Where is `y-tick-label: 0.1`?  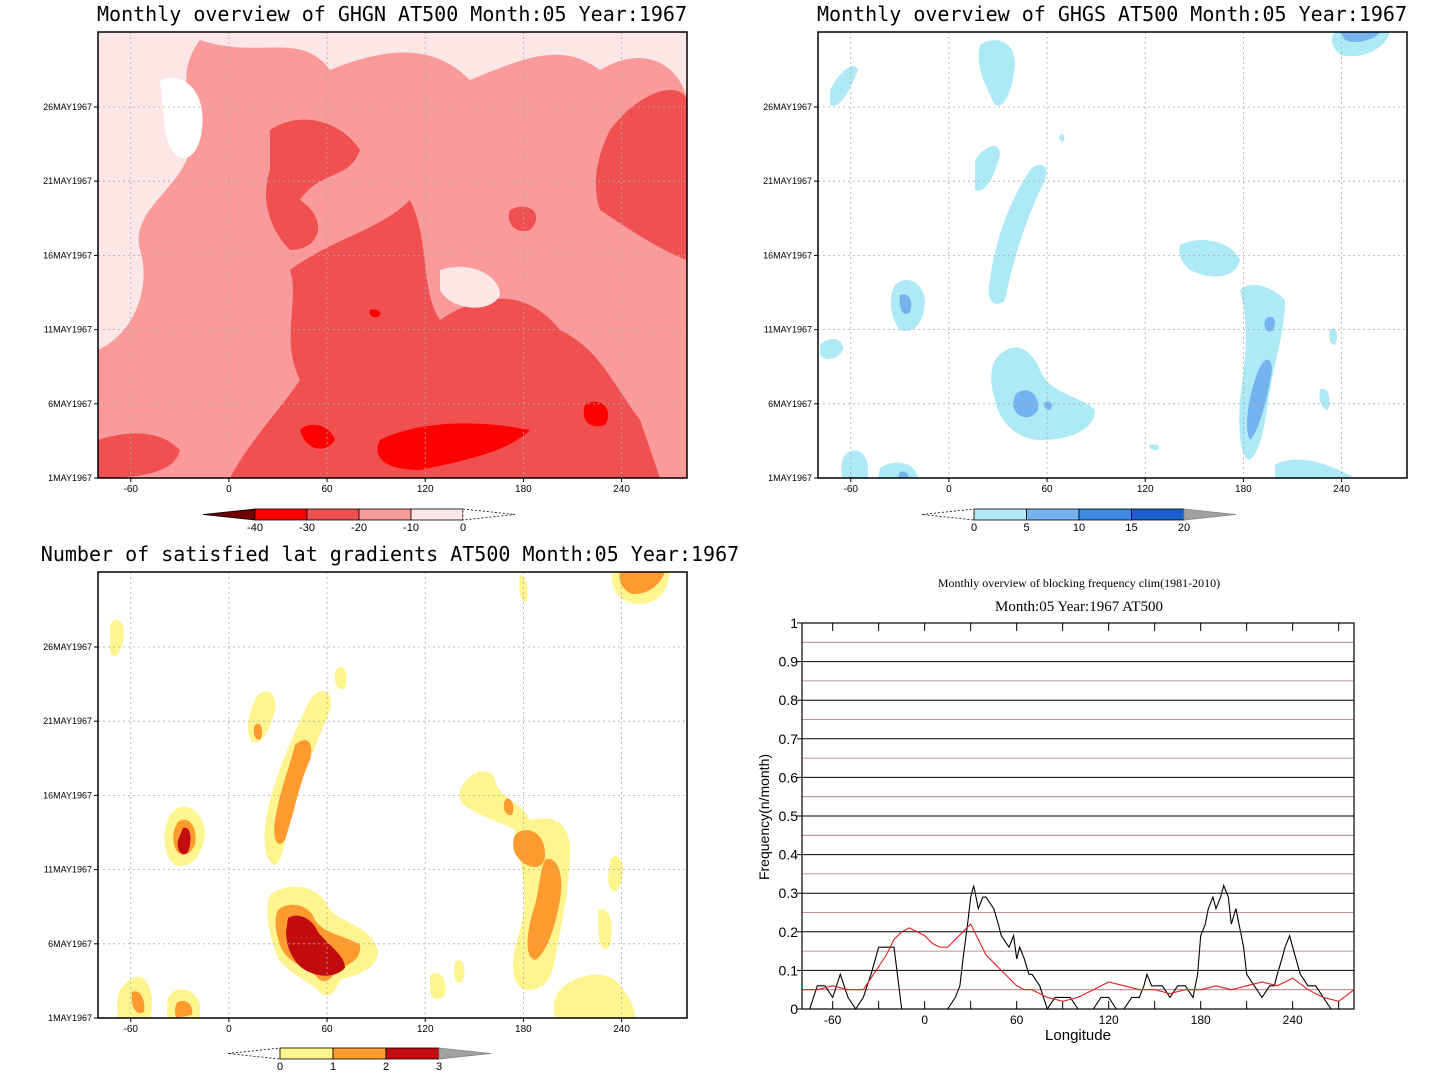
y-tick-label: 0.1 is located at coordinates (789, 970).